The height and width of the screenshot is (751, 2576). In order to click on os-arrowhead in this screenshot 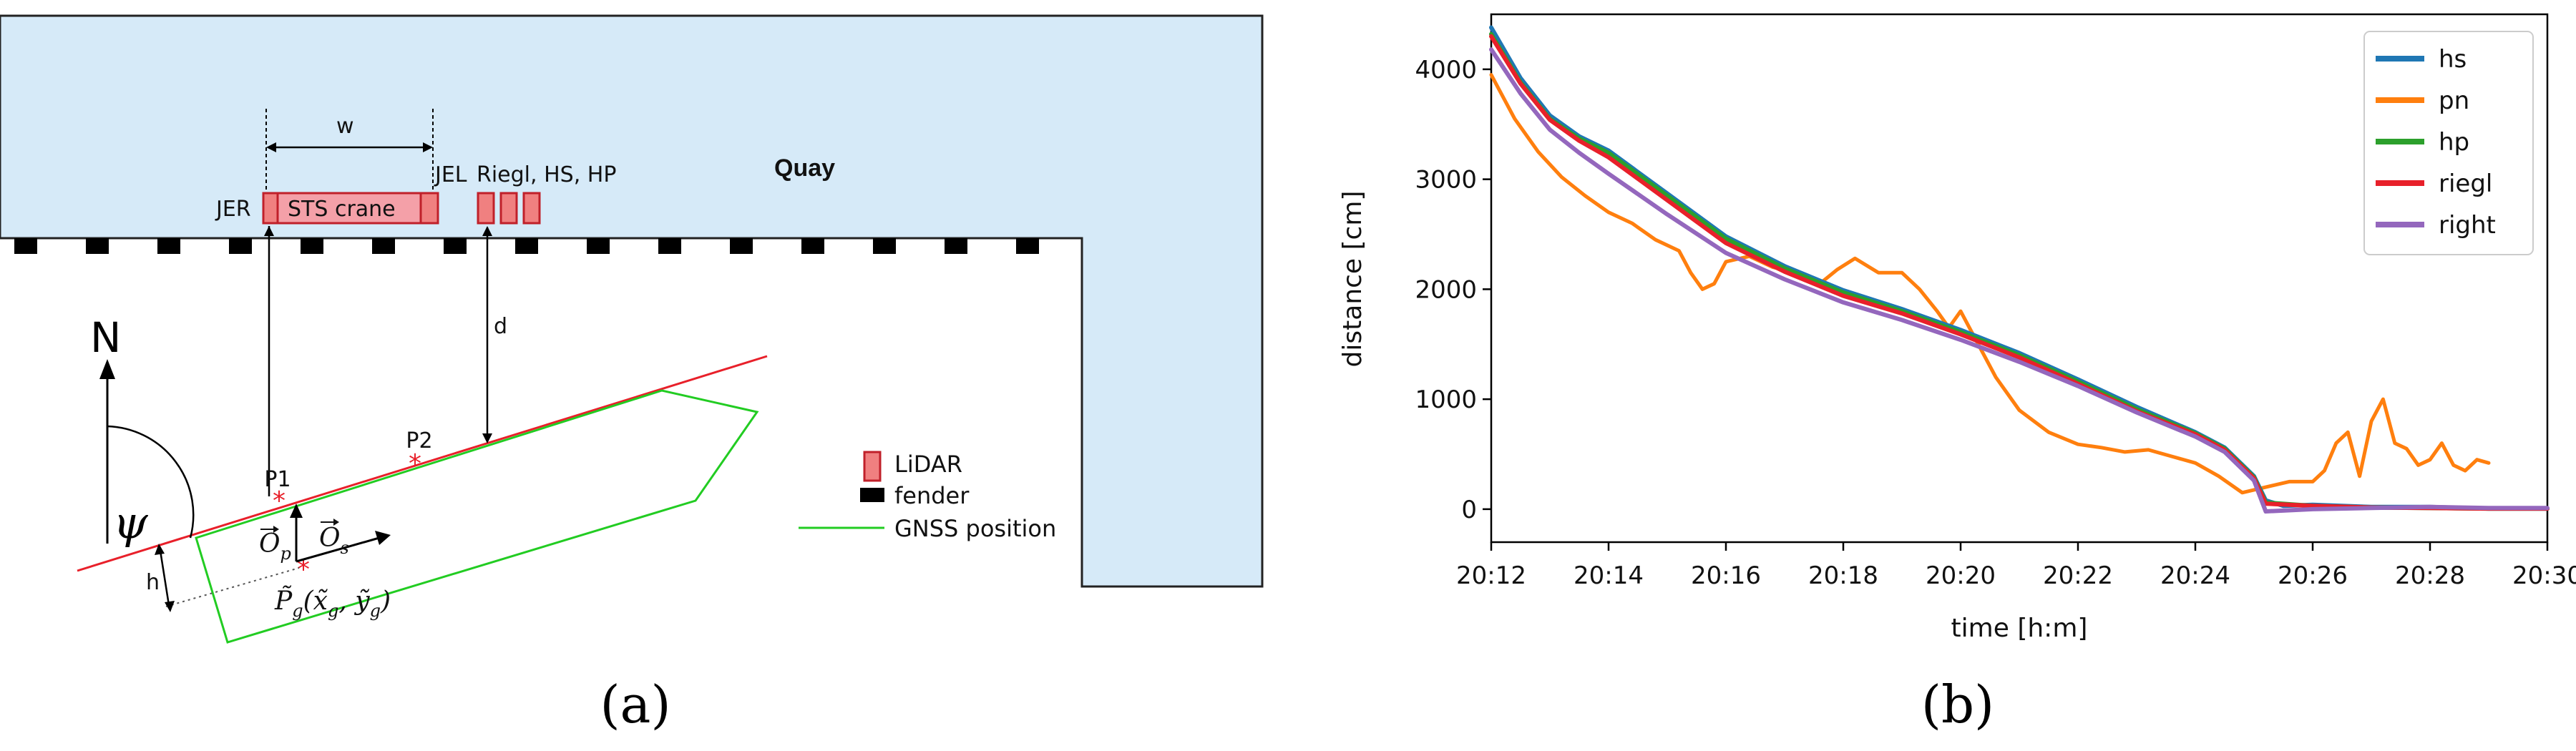, I will do `click(383, 538)`.